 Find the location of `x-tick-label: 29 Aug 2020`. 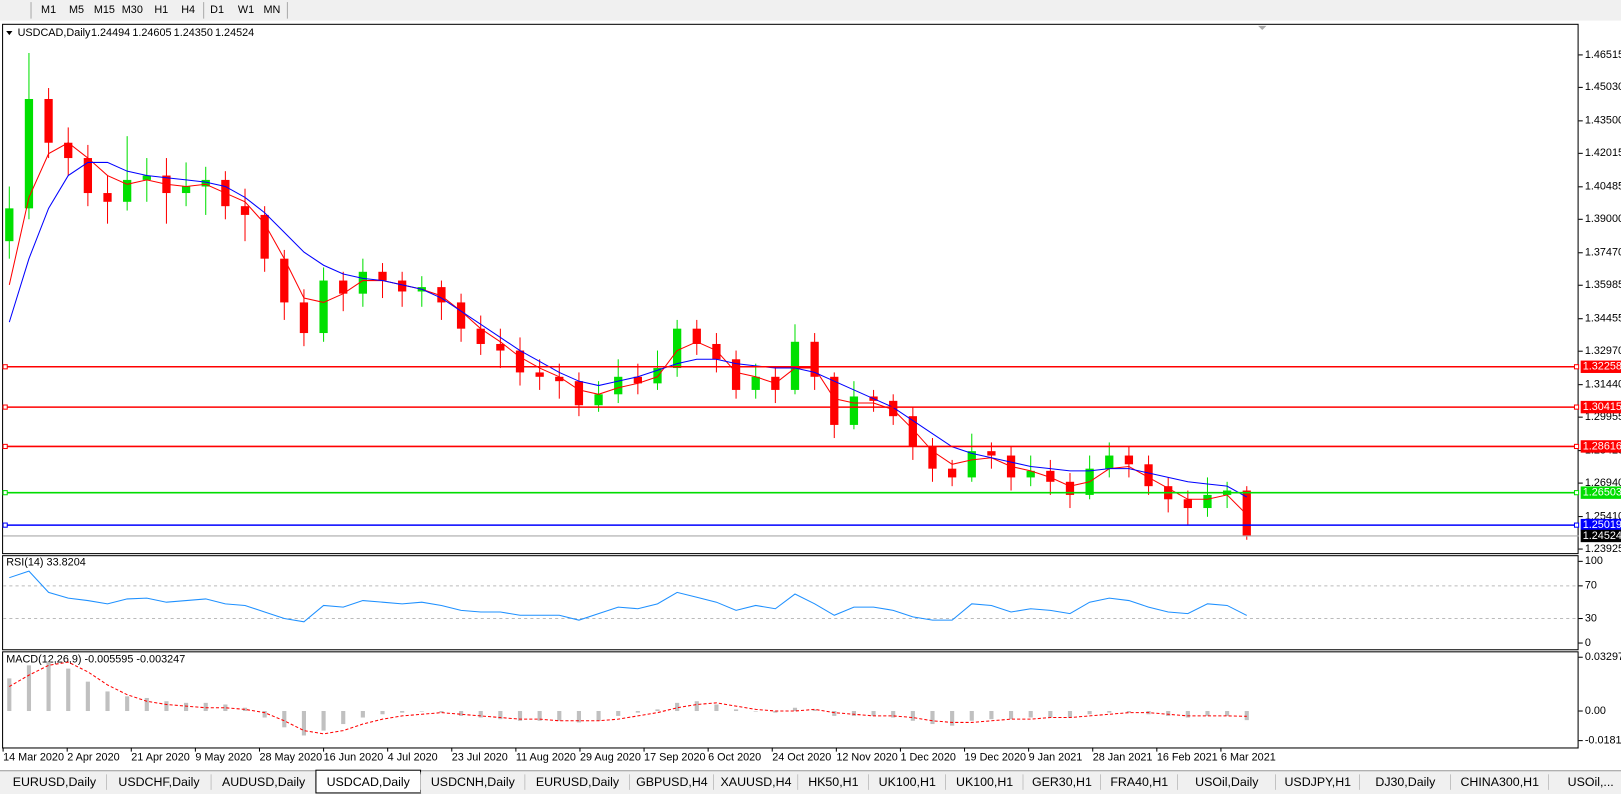

x-tick-label: 29 Aug 2020 is located at coordinates (610, 758).